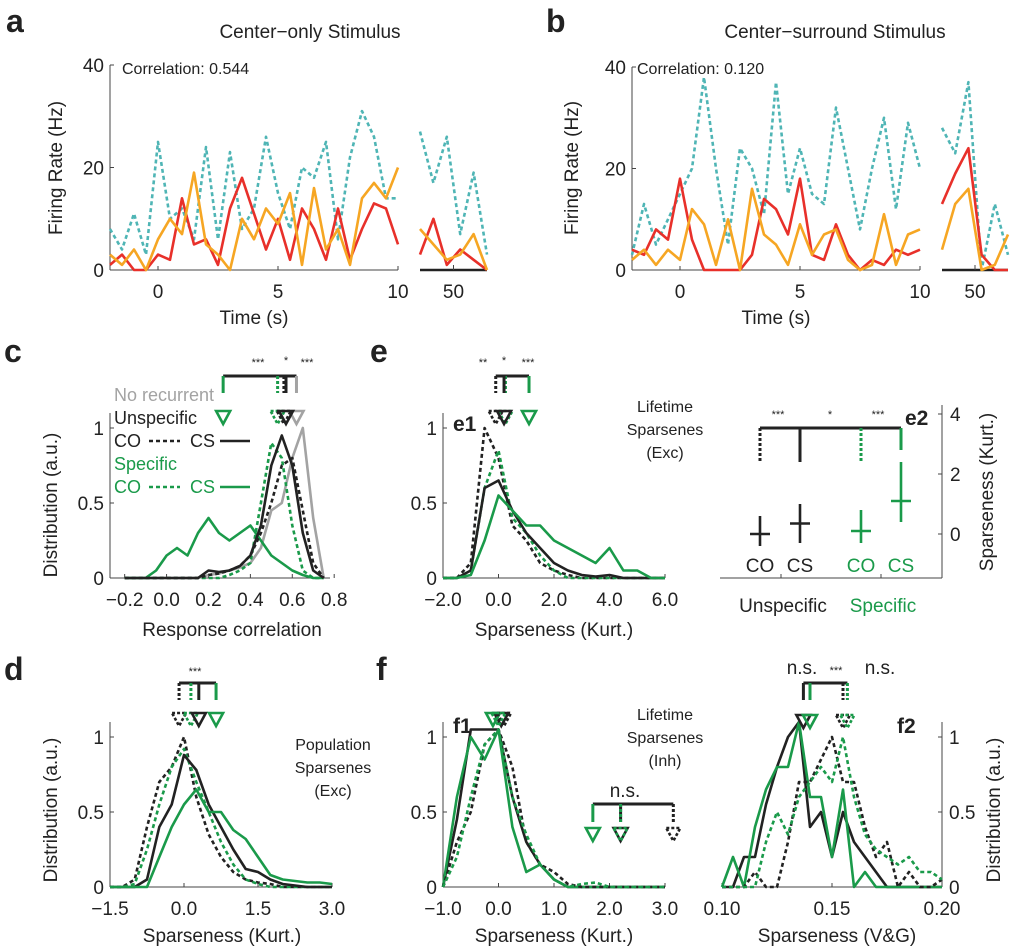  What do you see at coordinates (954, 888) in the screenshot?
I see `y-tick-label-f2: 0` at bounding box center [954, 888].